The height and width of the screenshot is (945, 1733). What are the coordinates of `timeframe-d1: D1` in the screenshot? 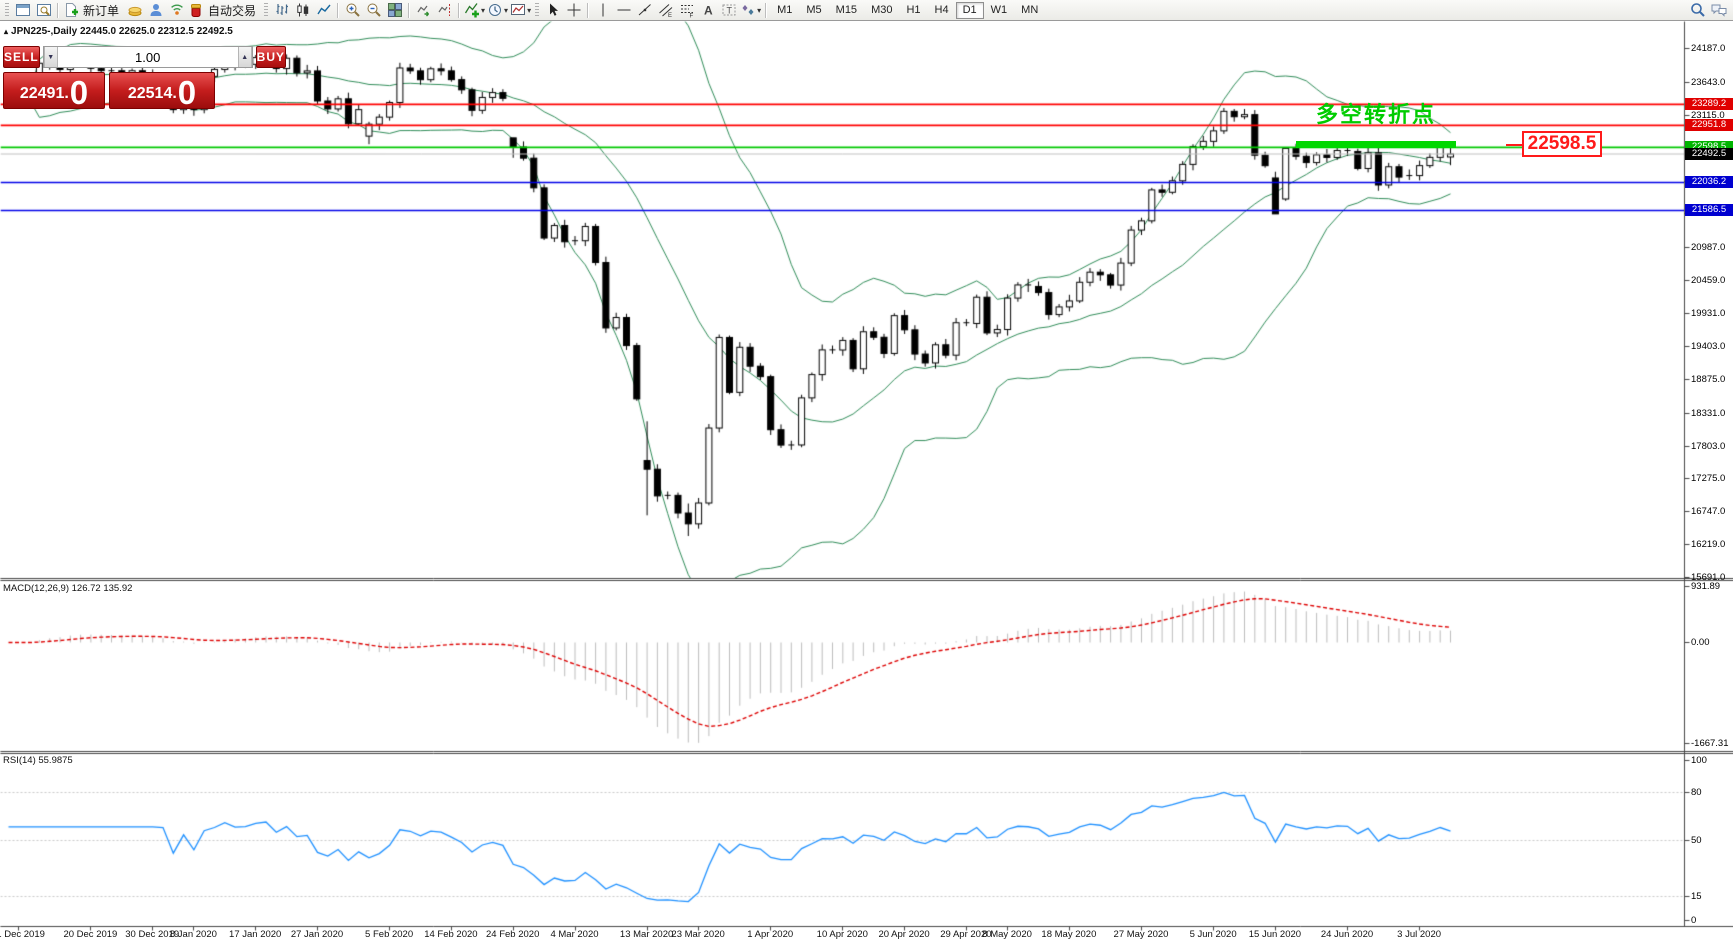 It's located at (969, 10).